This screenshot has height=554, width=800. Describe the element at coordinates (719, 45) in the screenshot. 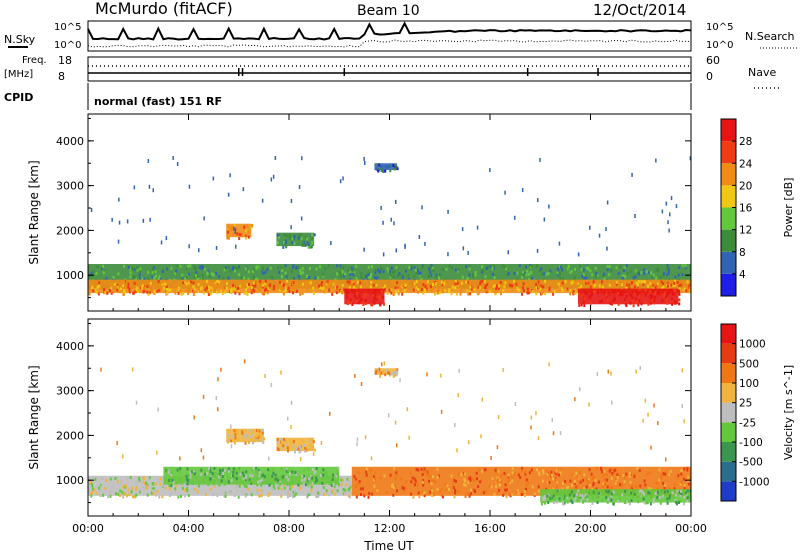

I see `power-scale-lo-right: 10^0` at that location.